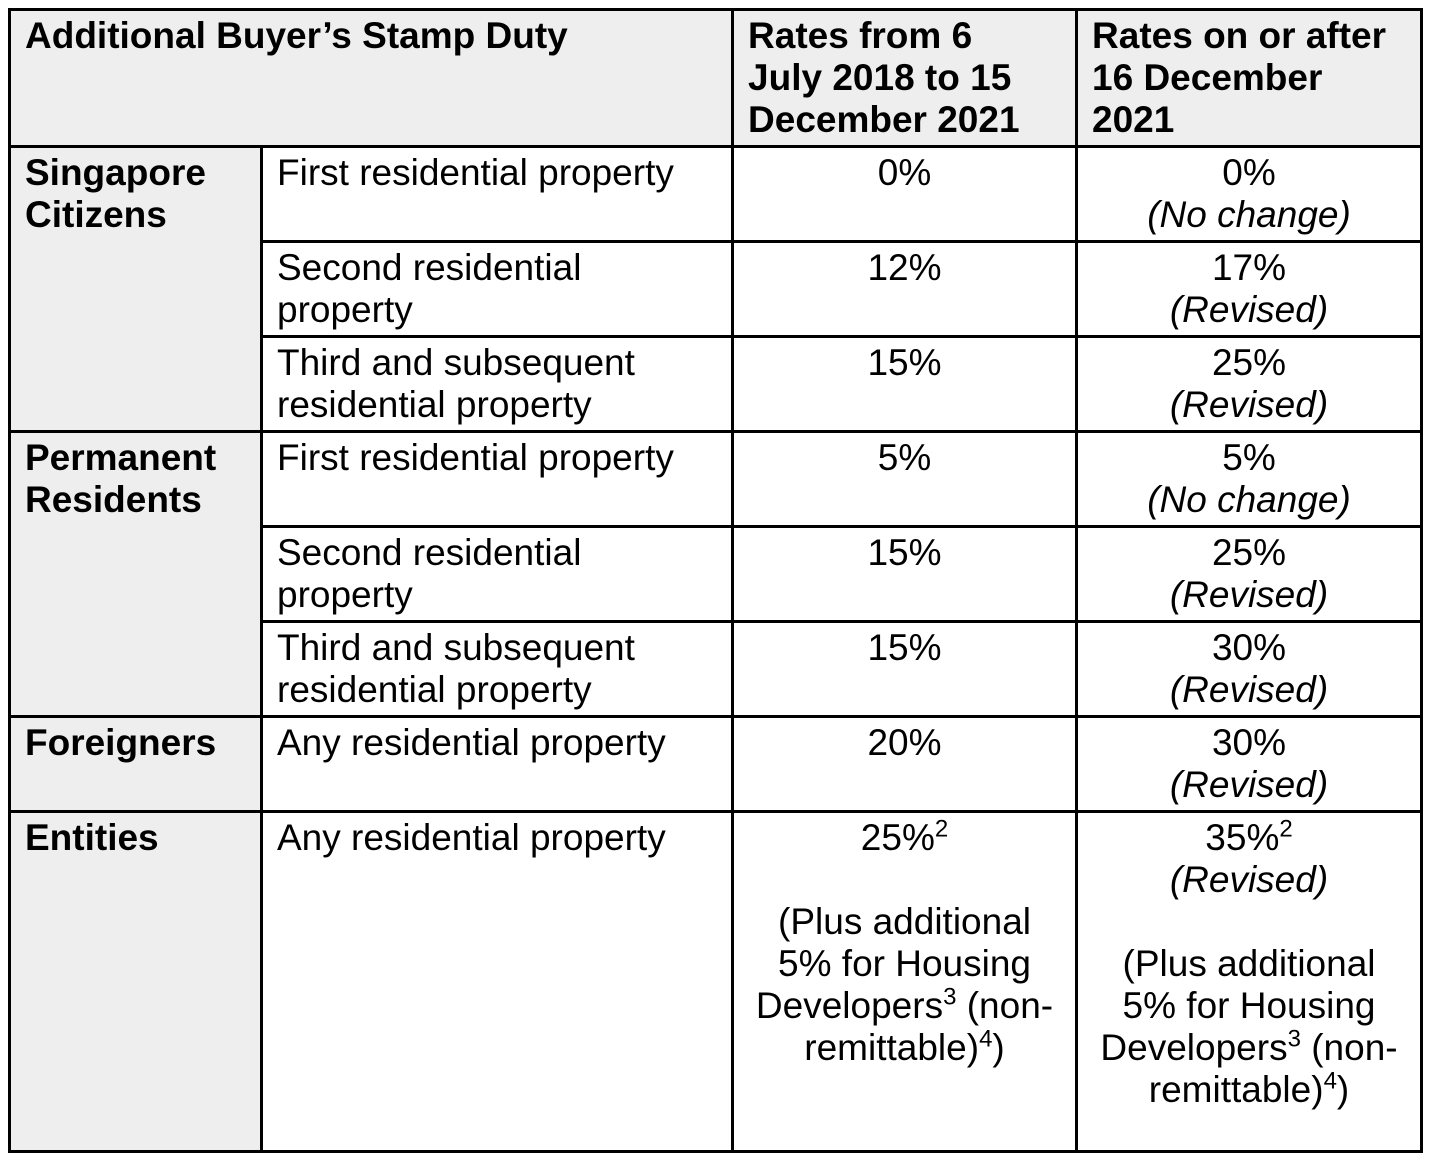 Image resolution: width=1432 pixels, height=1161 pixels. I want to click on rate-value: 5%, so click(1249, 457).